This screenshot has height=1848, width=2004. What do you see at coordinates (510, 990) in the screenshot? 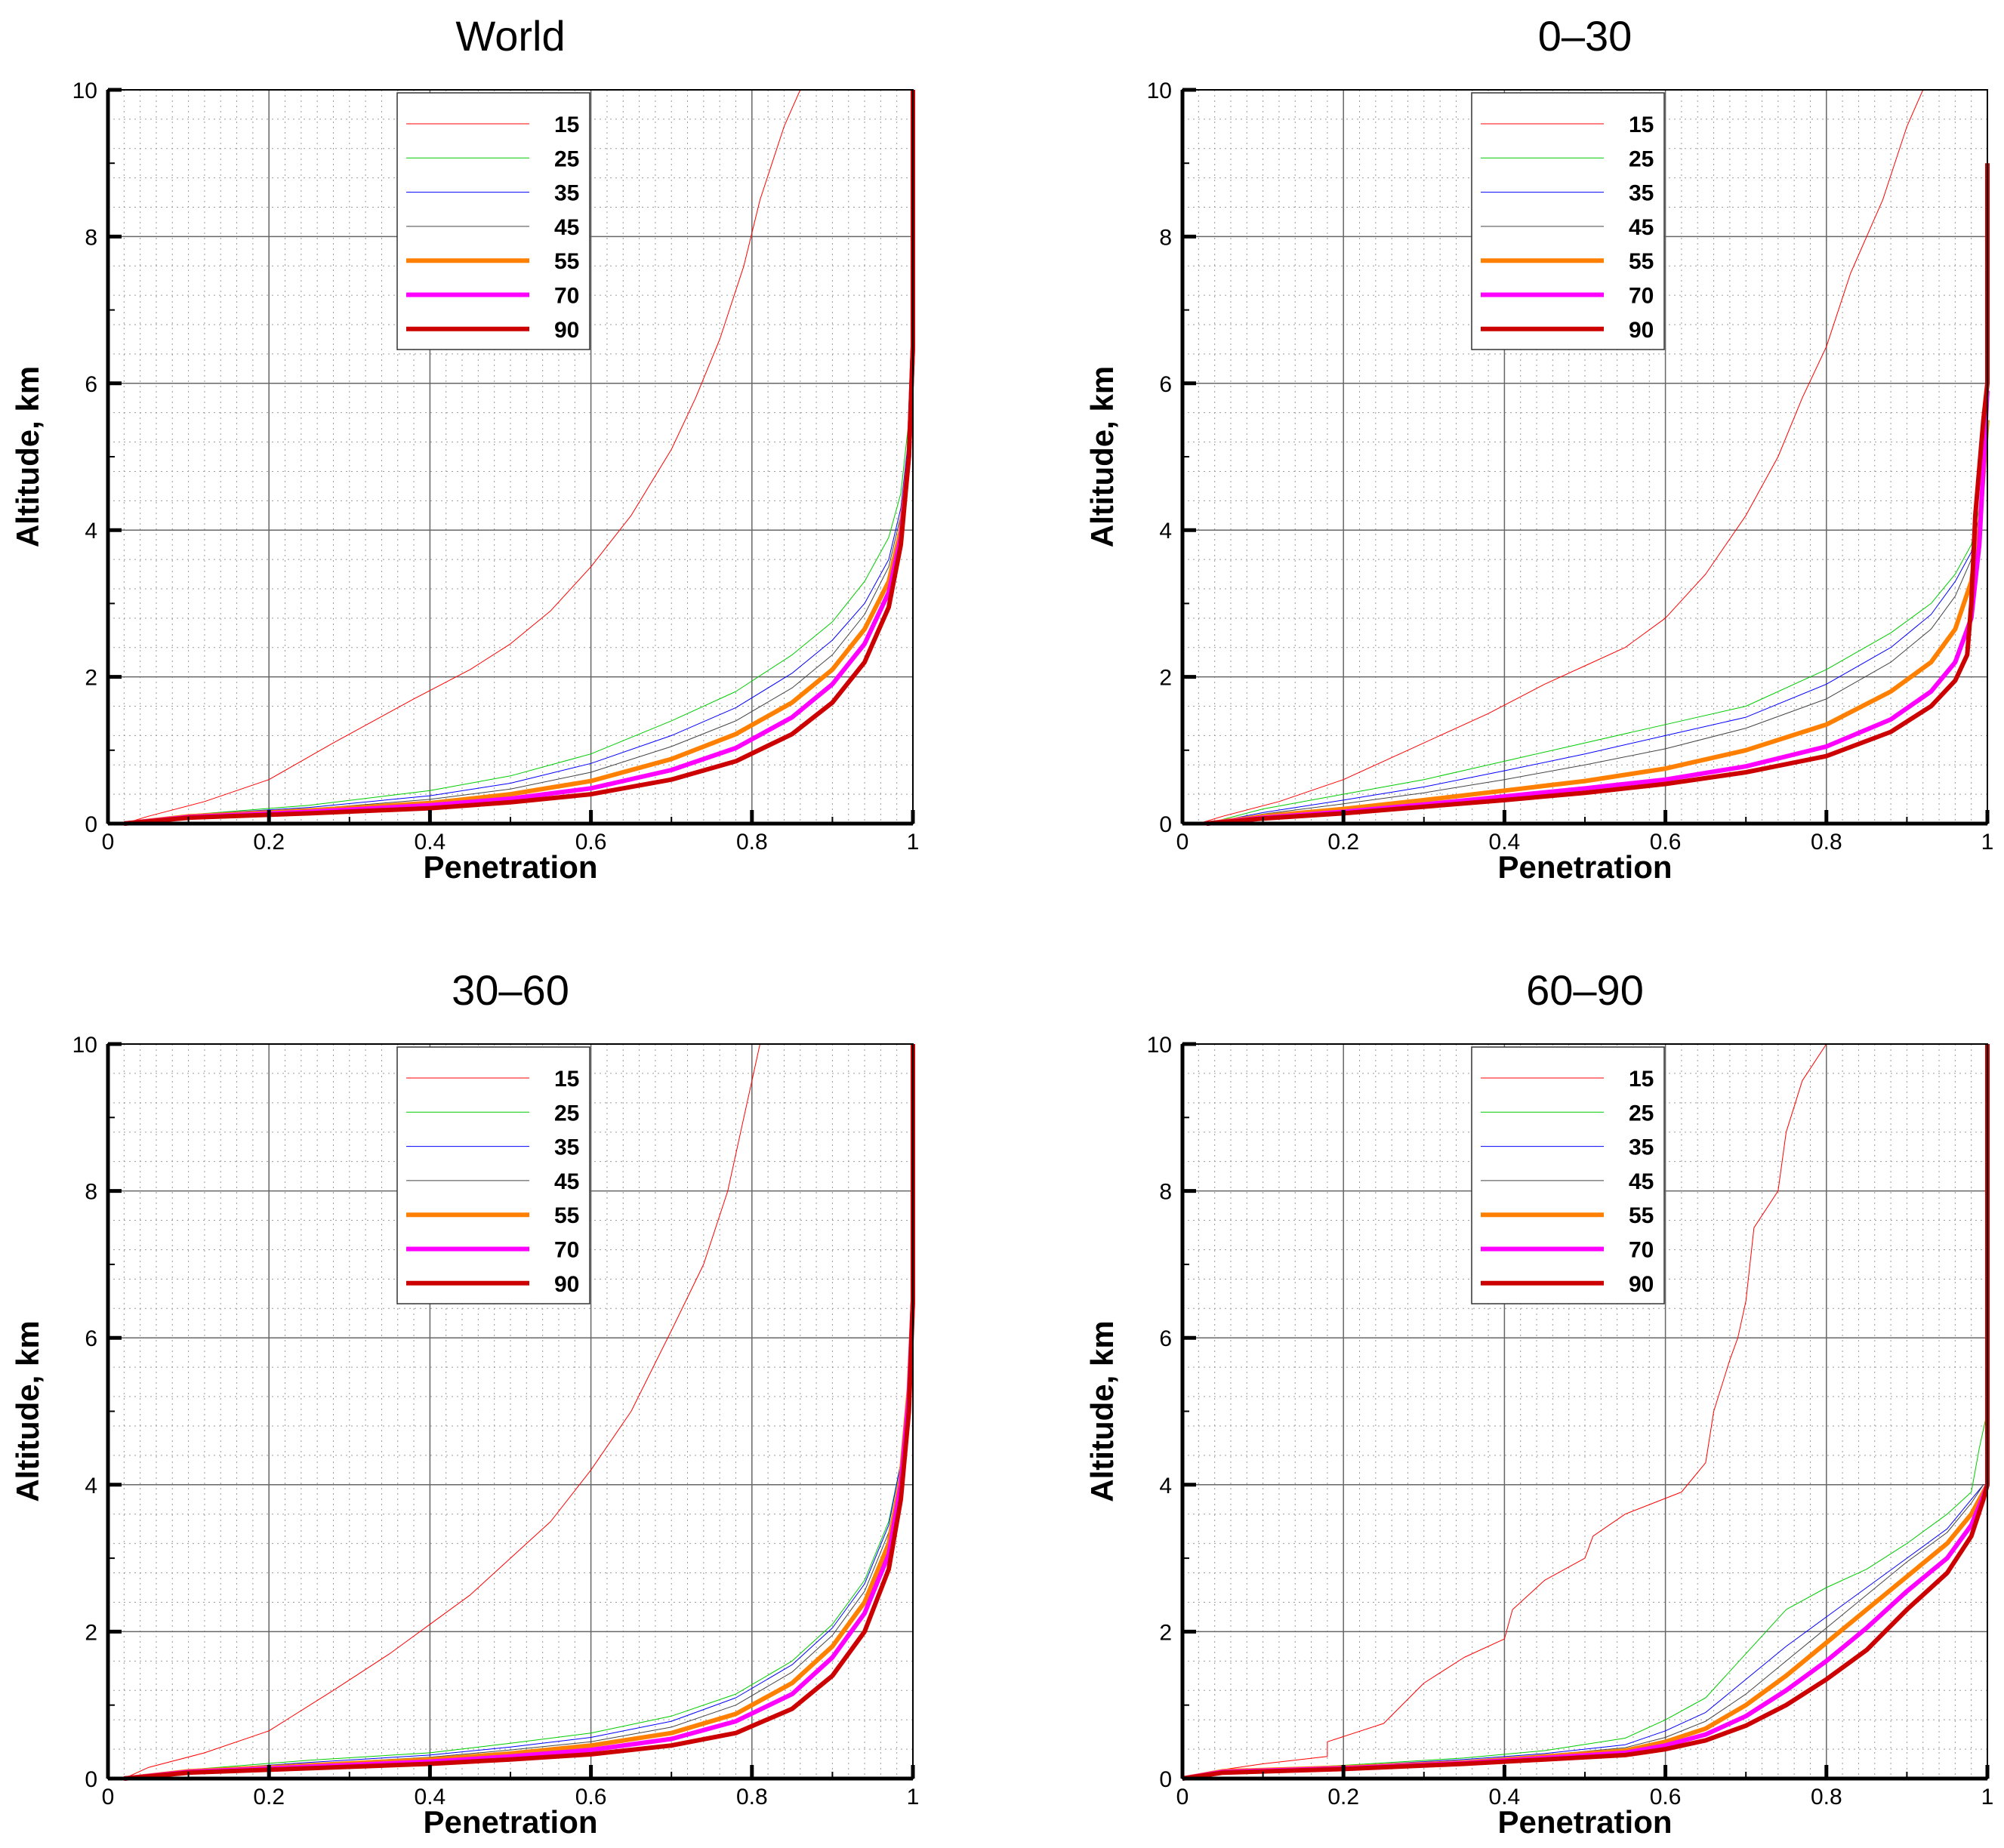
I see `chart-title: 30–60` at bounding box center [510, 990].